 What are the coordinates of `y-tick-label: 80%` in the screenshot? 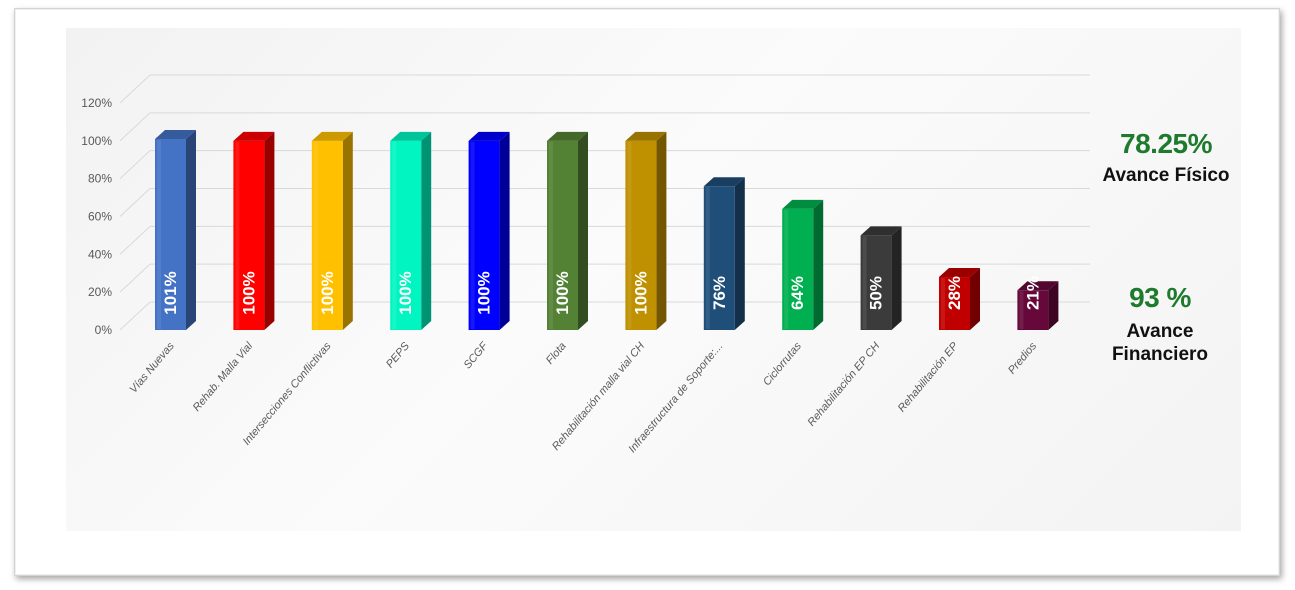 It's located at (100, 179).